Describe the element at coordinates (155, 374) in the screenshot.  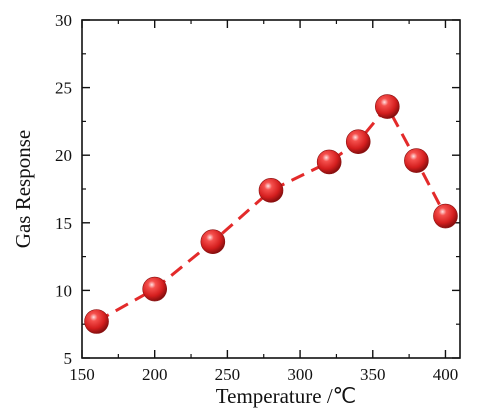
I see `x-tick-label: 200` at that location.